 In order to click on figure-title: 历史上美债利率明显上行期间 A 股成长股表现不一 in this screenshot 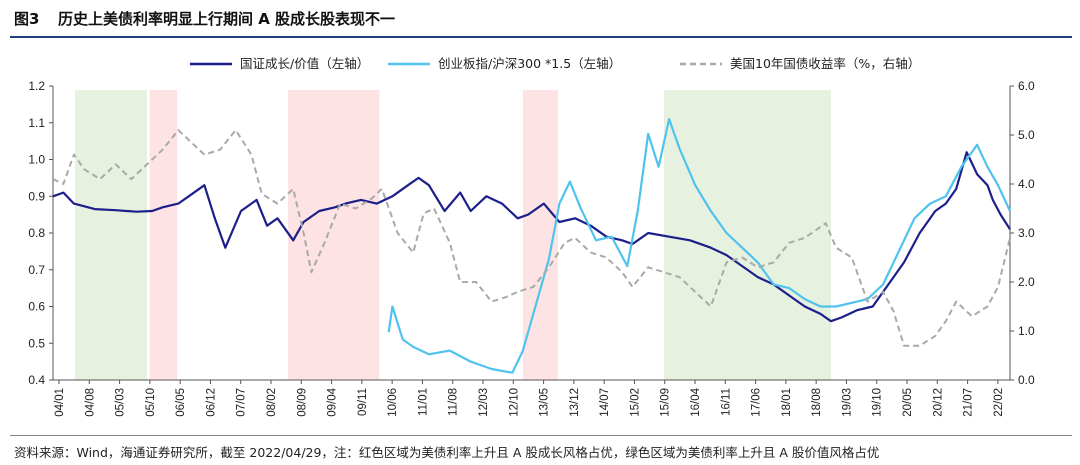, I will do `click(227, 19)`.